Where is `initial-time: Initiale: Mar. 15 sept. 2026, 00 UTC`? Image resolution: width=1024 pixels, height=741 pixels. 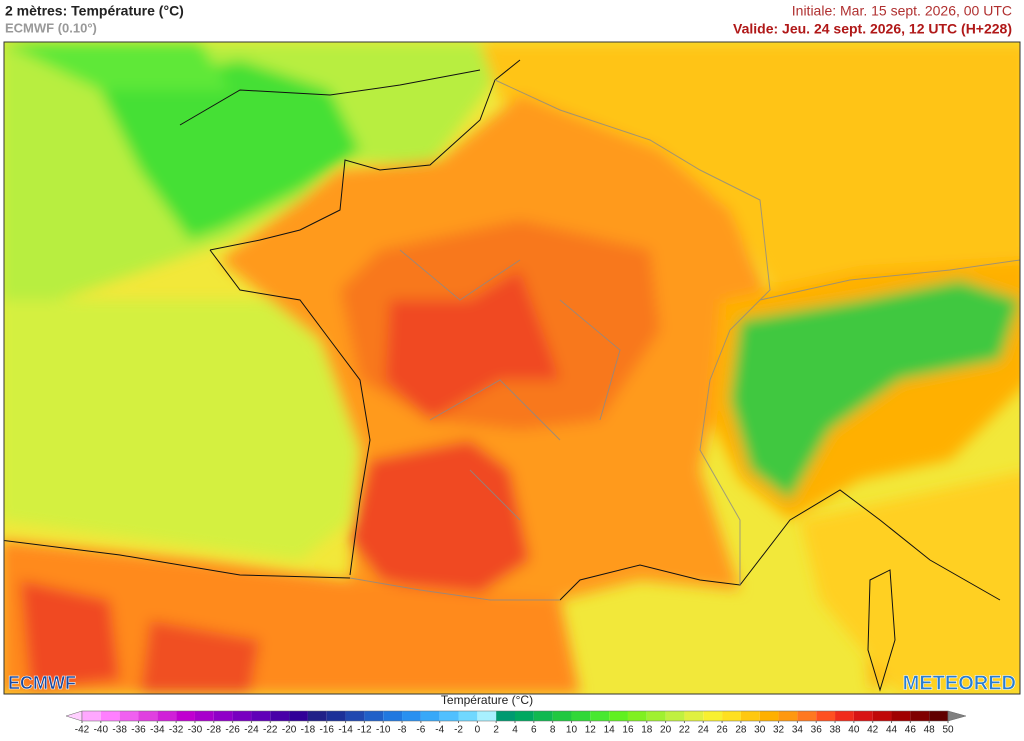 initial-time: Initiale: Mar. 15 sept. 2026, 00 UTC is located at coordinates (902, 11).